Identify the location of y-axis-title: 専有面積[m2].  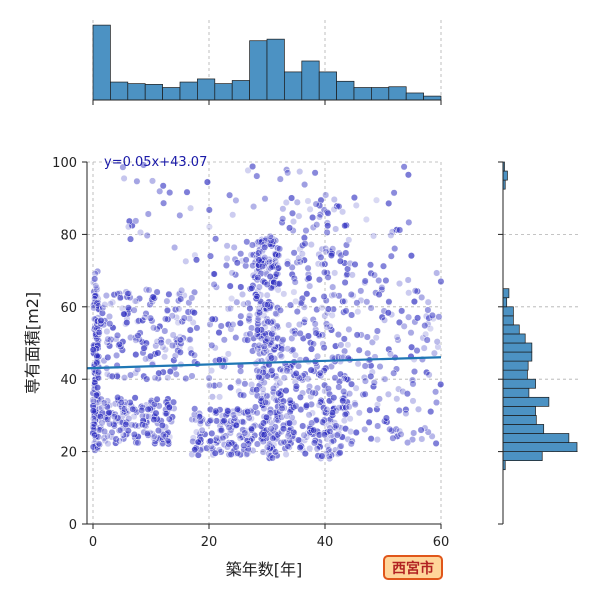
(32, 343).